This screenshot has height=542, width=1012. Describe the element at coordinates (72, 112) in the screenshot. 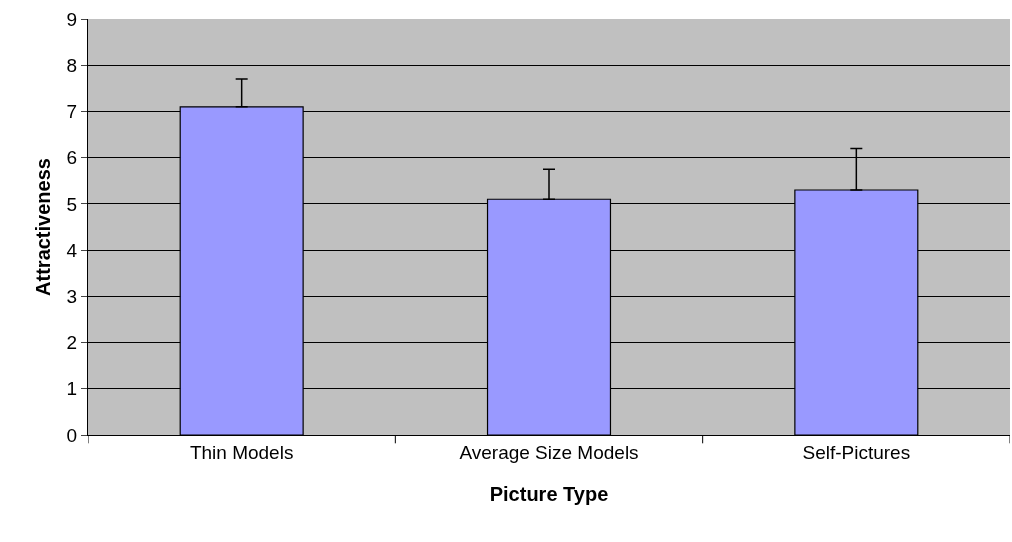

I see `y-tick-label: 7` at that location.